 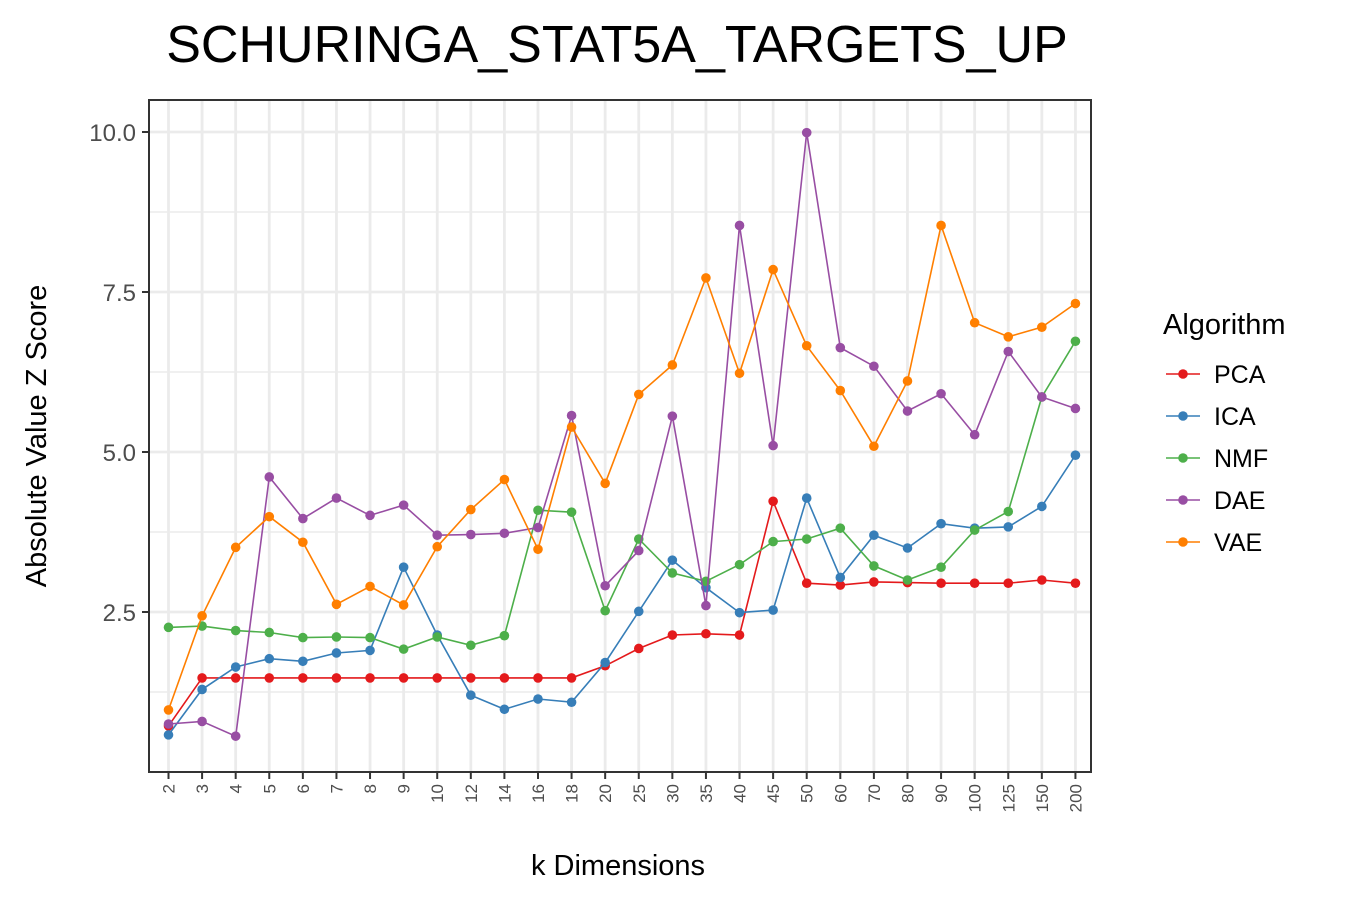 I want to click on x-tick-label: 5, so click(x=269, y=788).